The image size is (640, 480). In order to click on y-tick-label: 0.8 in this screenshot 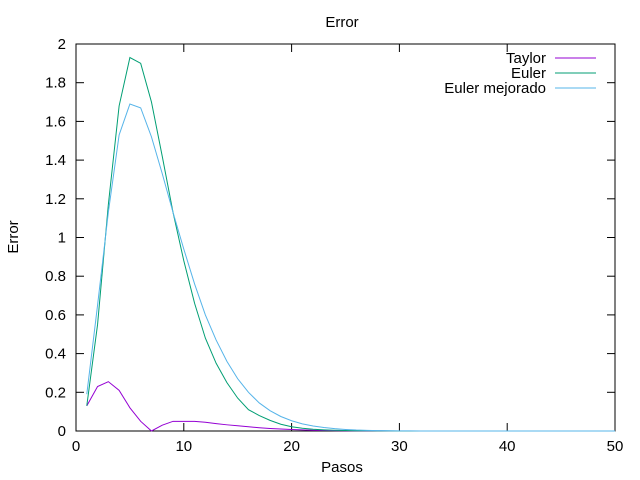, I will do `click(55, 276)`.